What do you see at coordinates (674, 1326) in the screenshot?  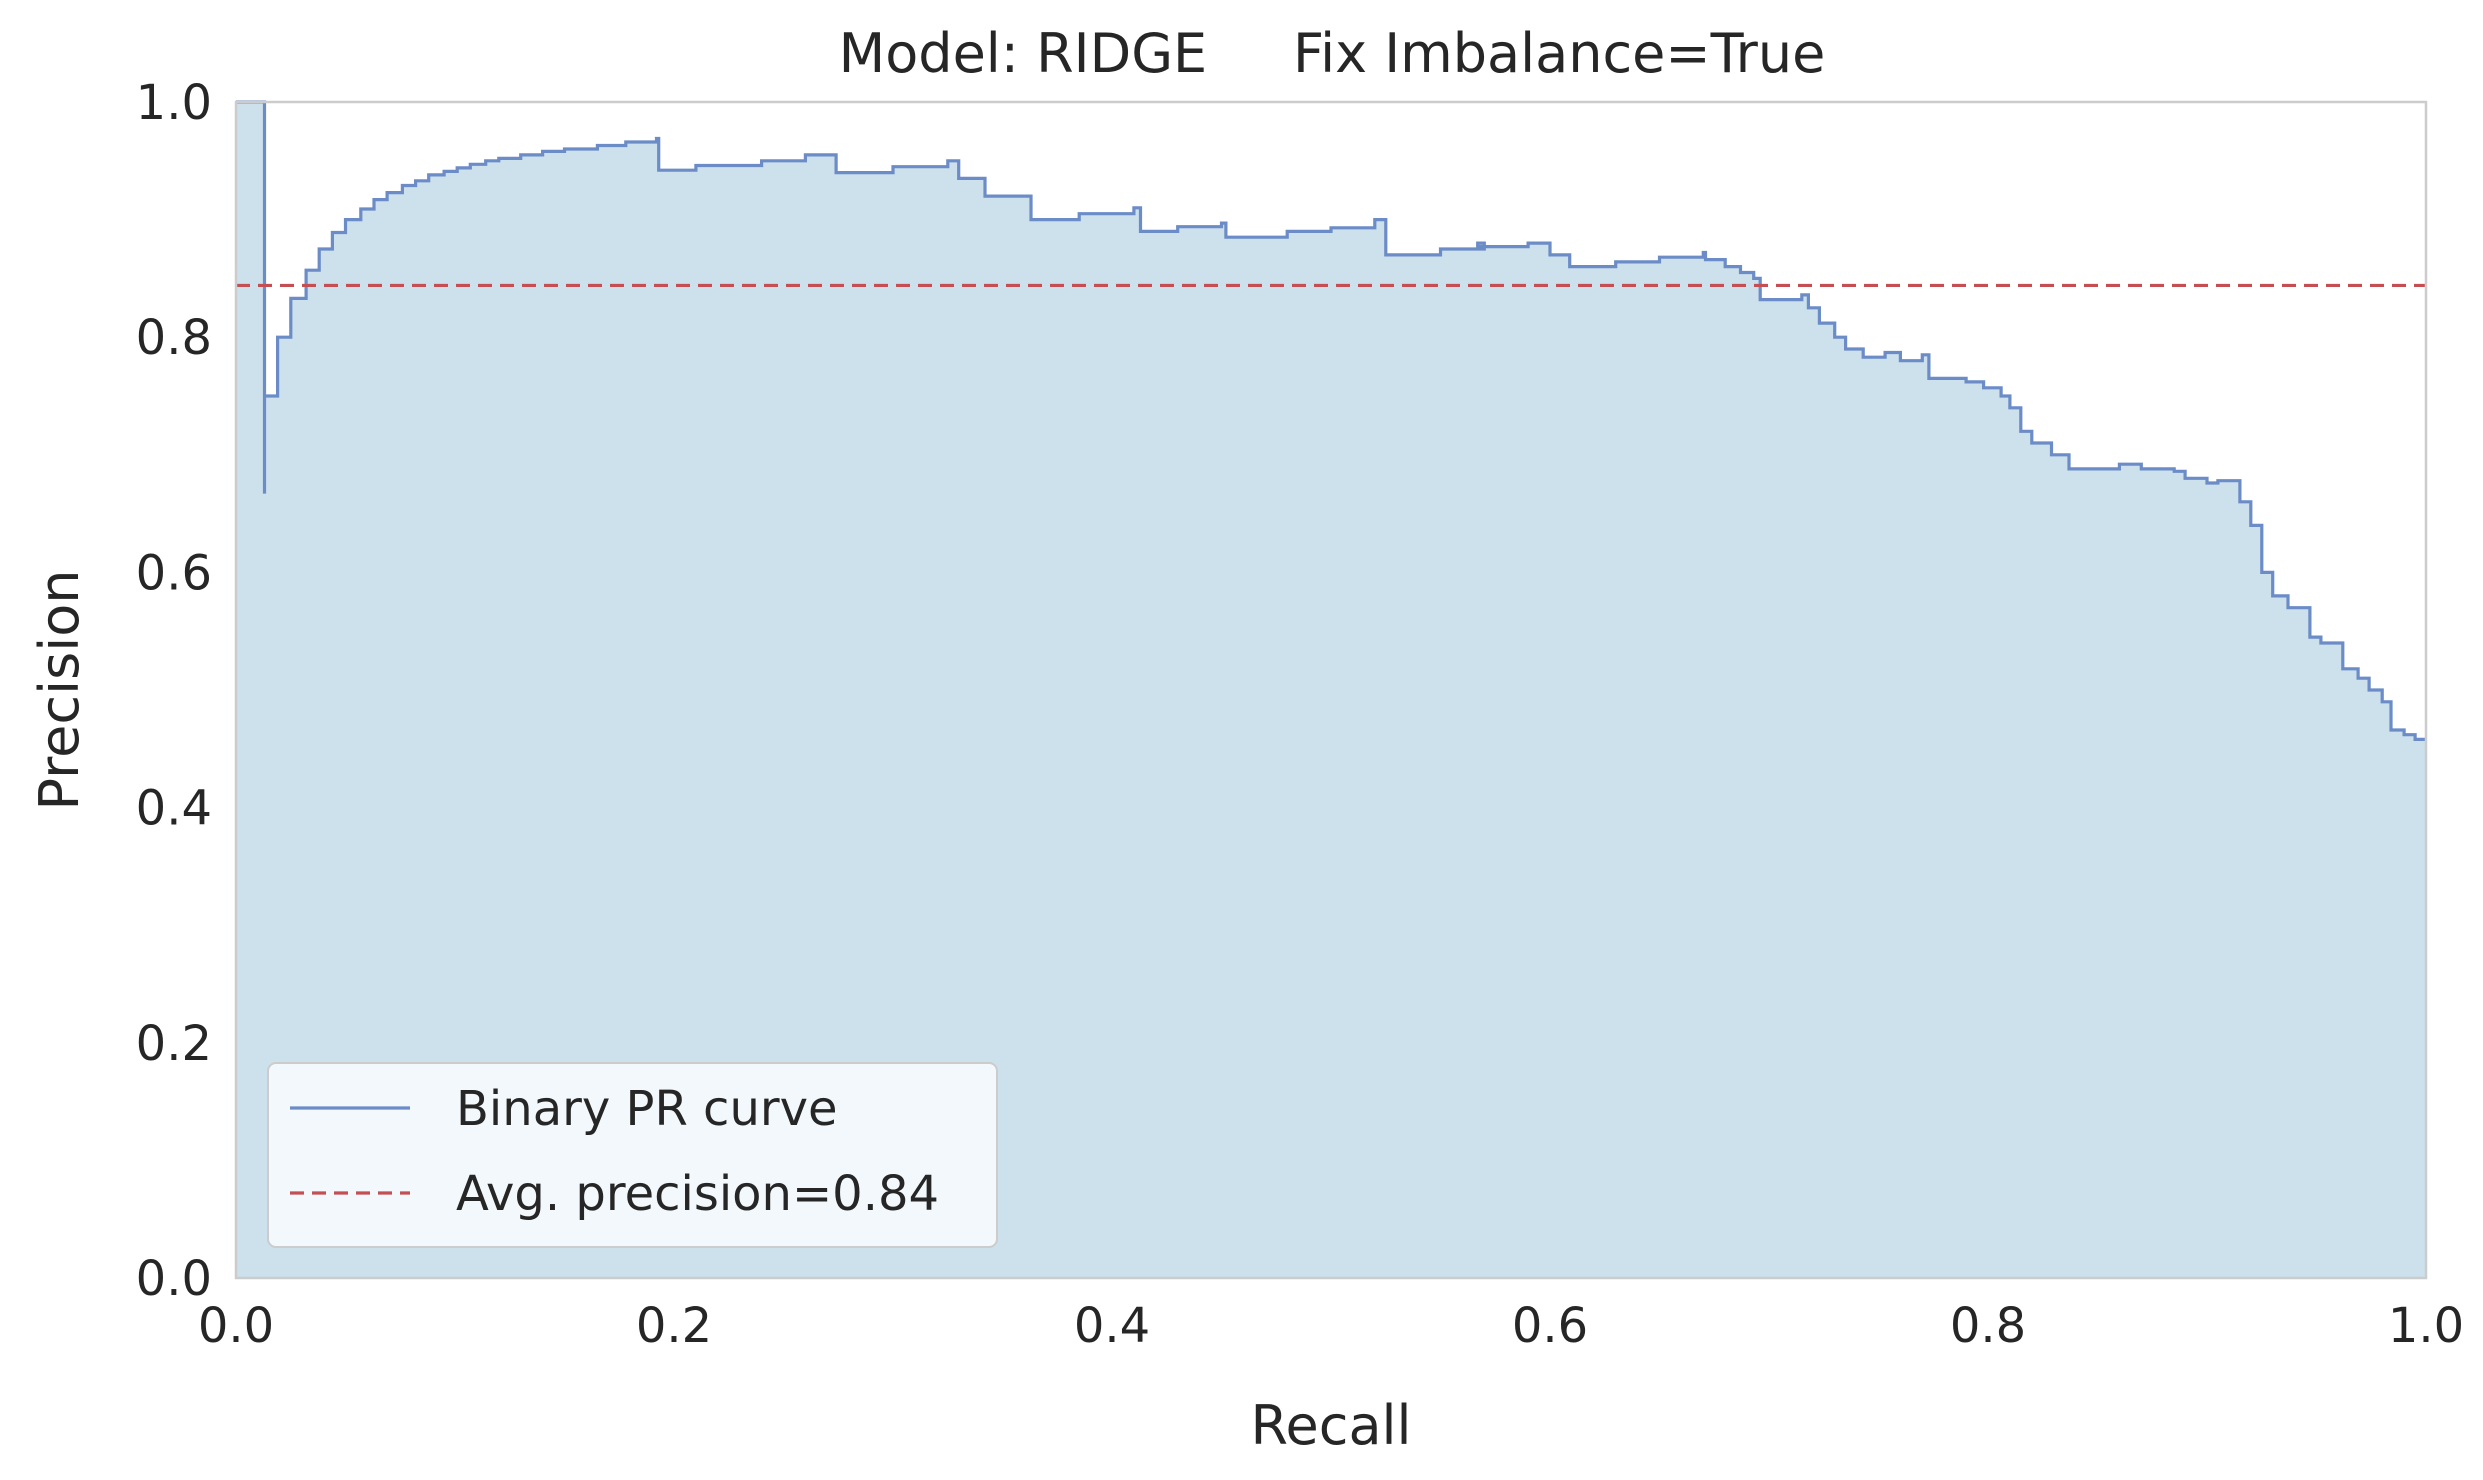 I see `x-tick-label: 0.2` at bounding box center [674, 1326].